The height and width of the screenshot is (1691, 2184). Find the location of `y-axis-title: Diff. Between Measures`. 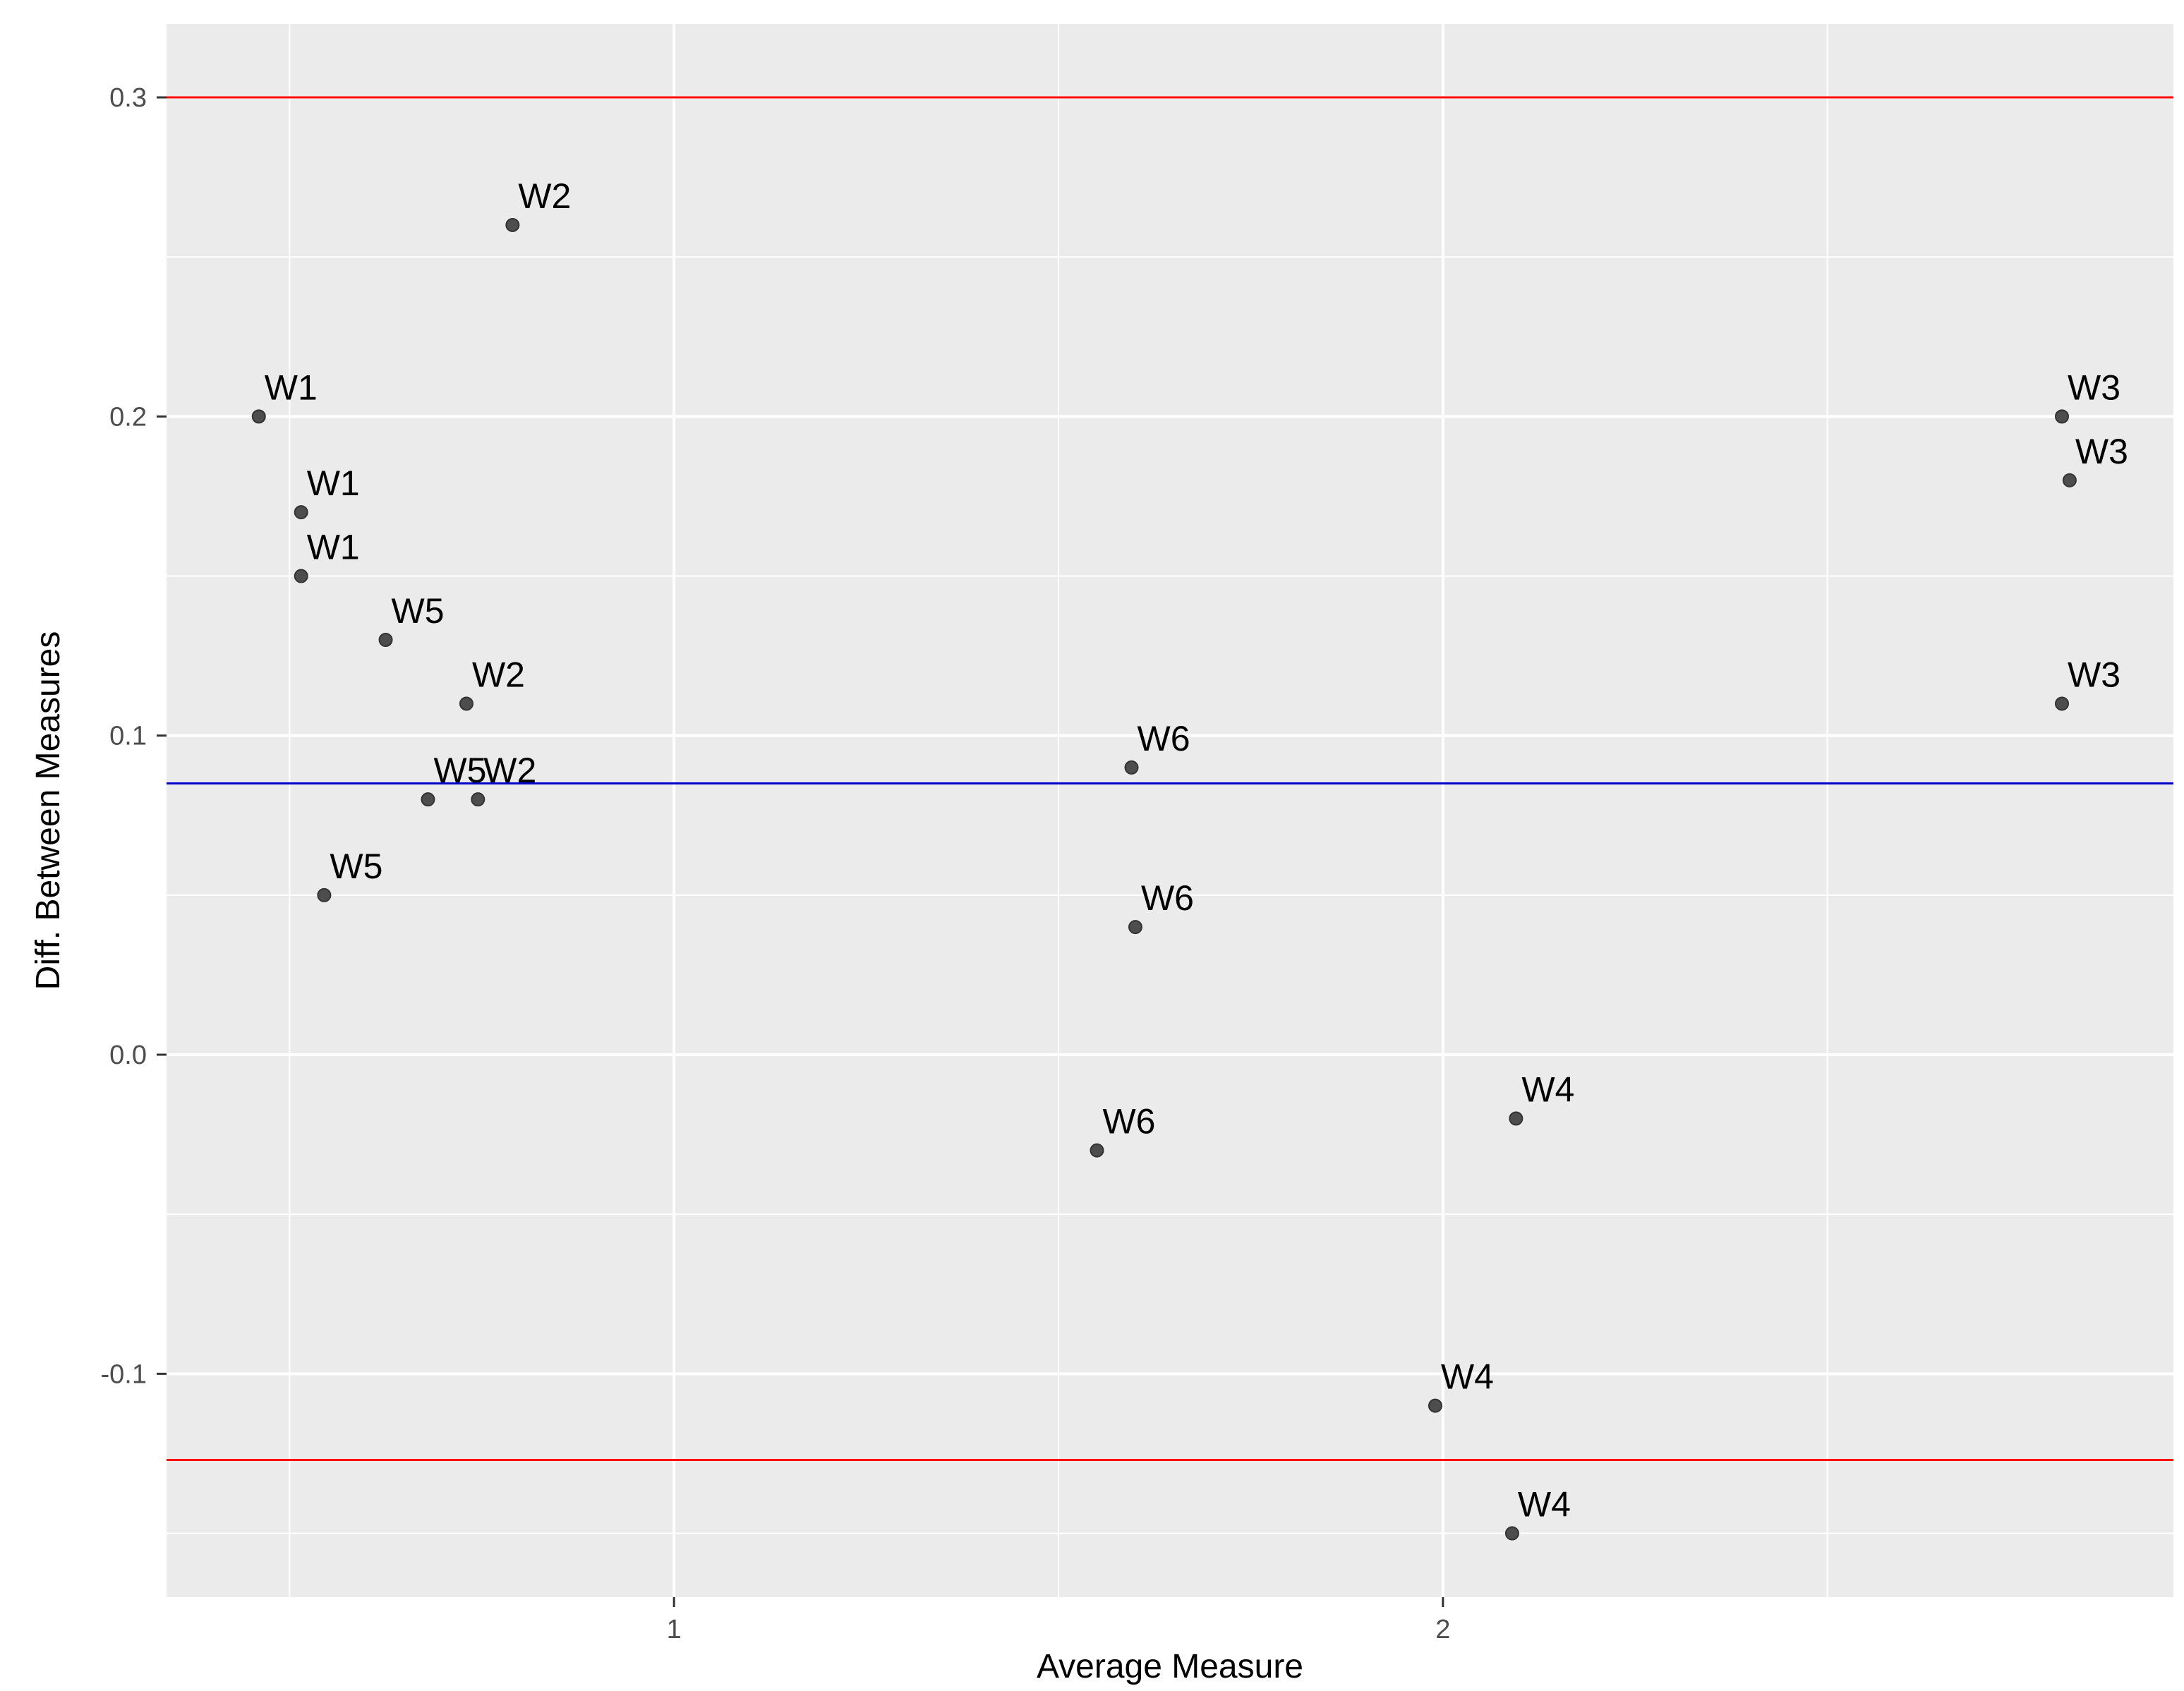

y-axis-title: Diff. Between Measures is located at coordinates (48, 810).